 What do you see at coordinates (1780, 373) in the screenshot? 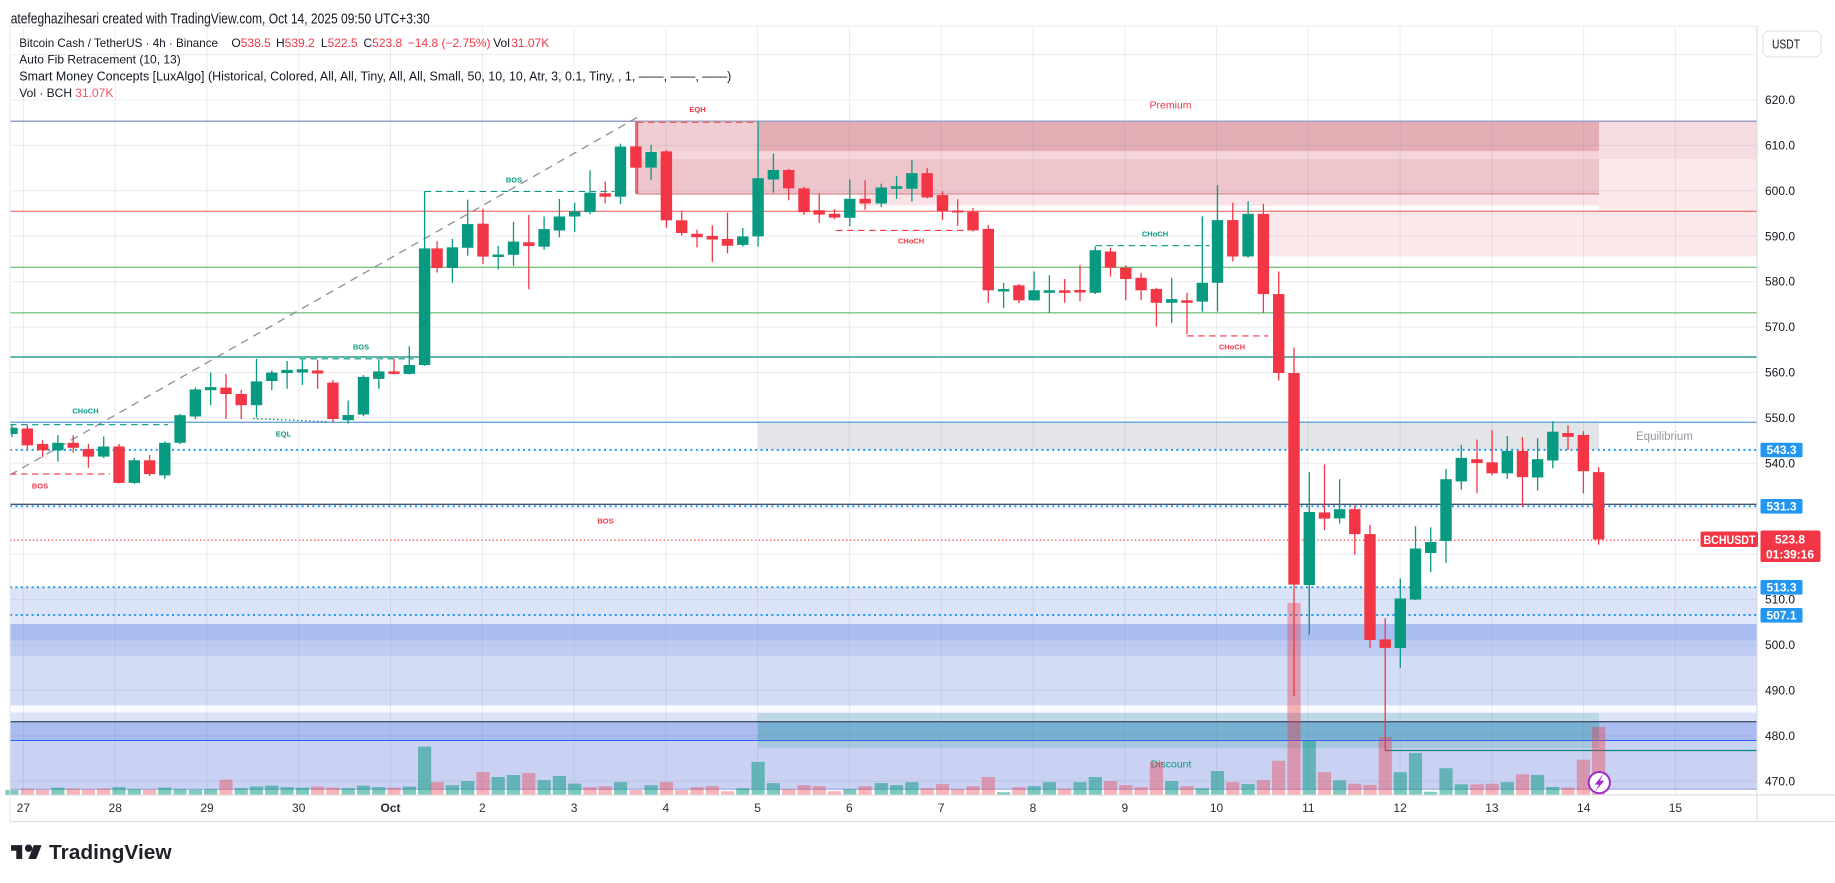
I see `svg-text: 560.0` at bounding box center [1780, 373].